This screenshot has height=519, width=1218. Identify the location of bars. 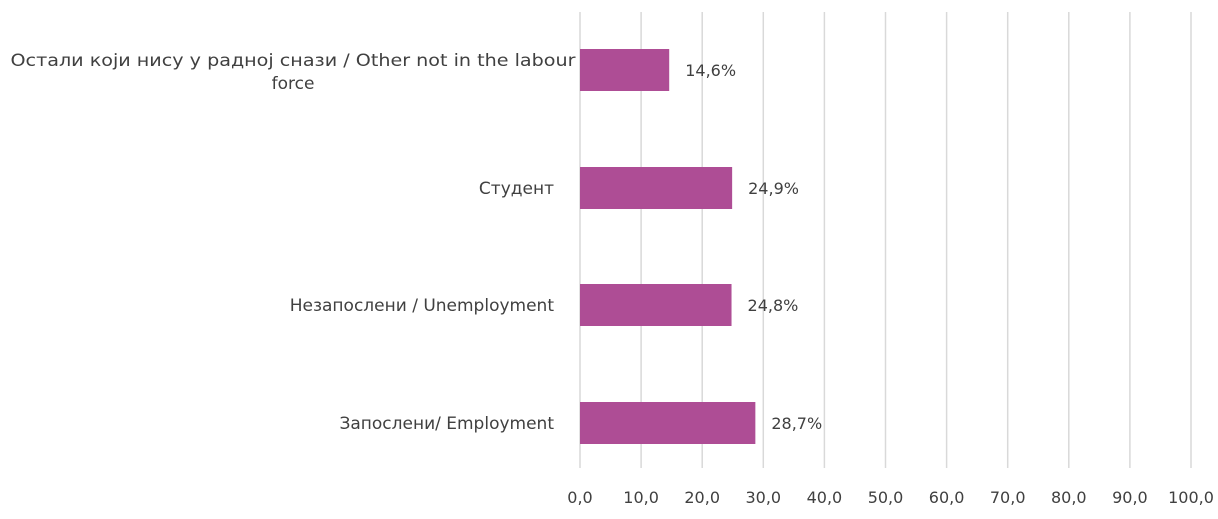
(668, 246).